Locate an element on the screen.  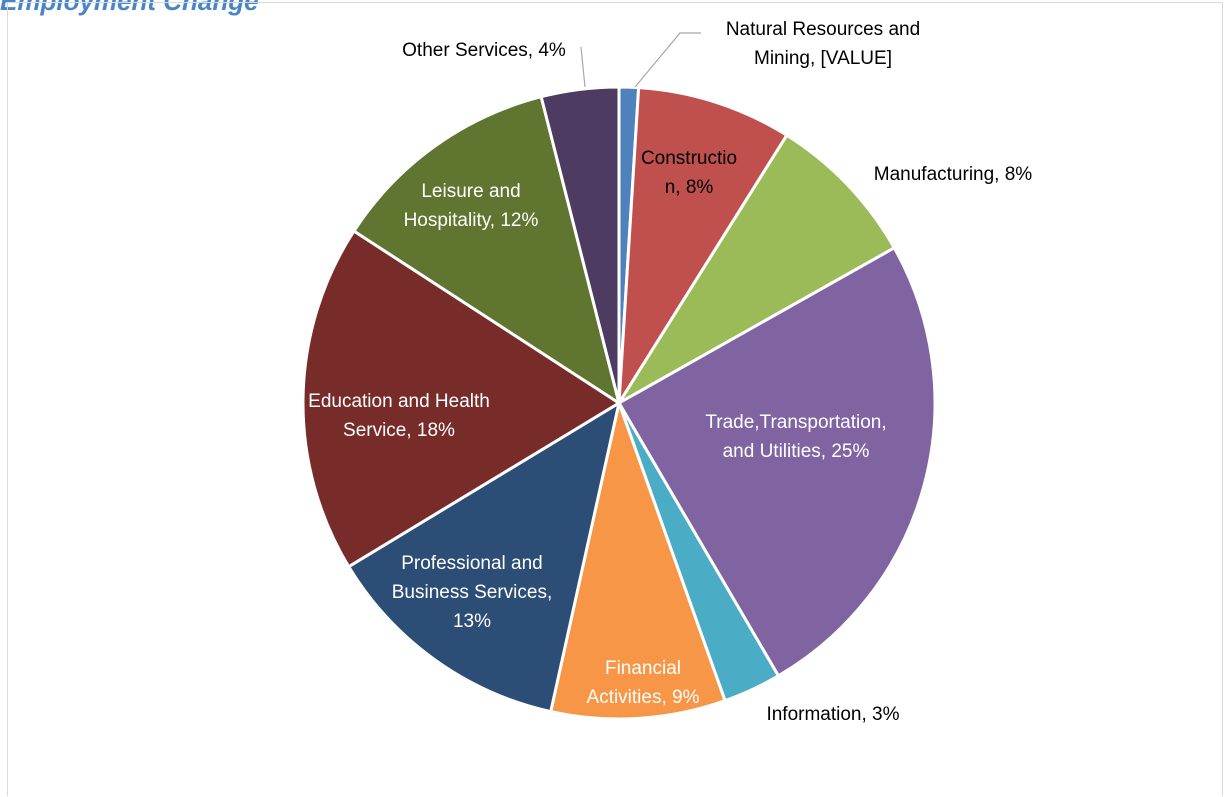
data-label-line: Financial is located at coordinates (643, 668).